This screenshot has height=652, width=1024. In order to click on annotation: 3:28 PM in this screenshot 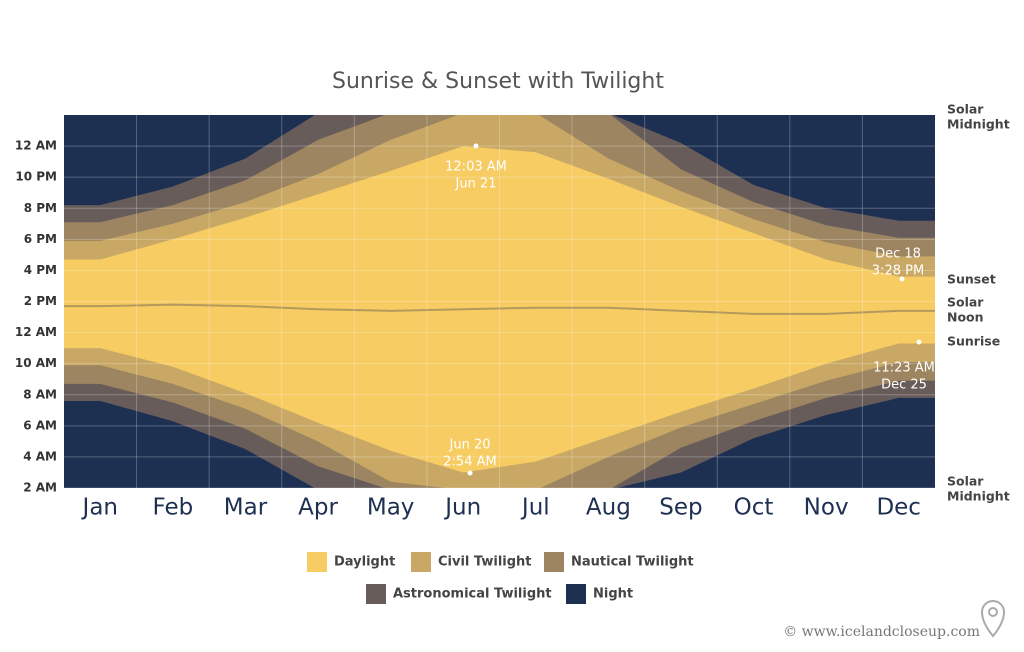, I will do `click(898, 271)`.